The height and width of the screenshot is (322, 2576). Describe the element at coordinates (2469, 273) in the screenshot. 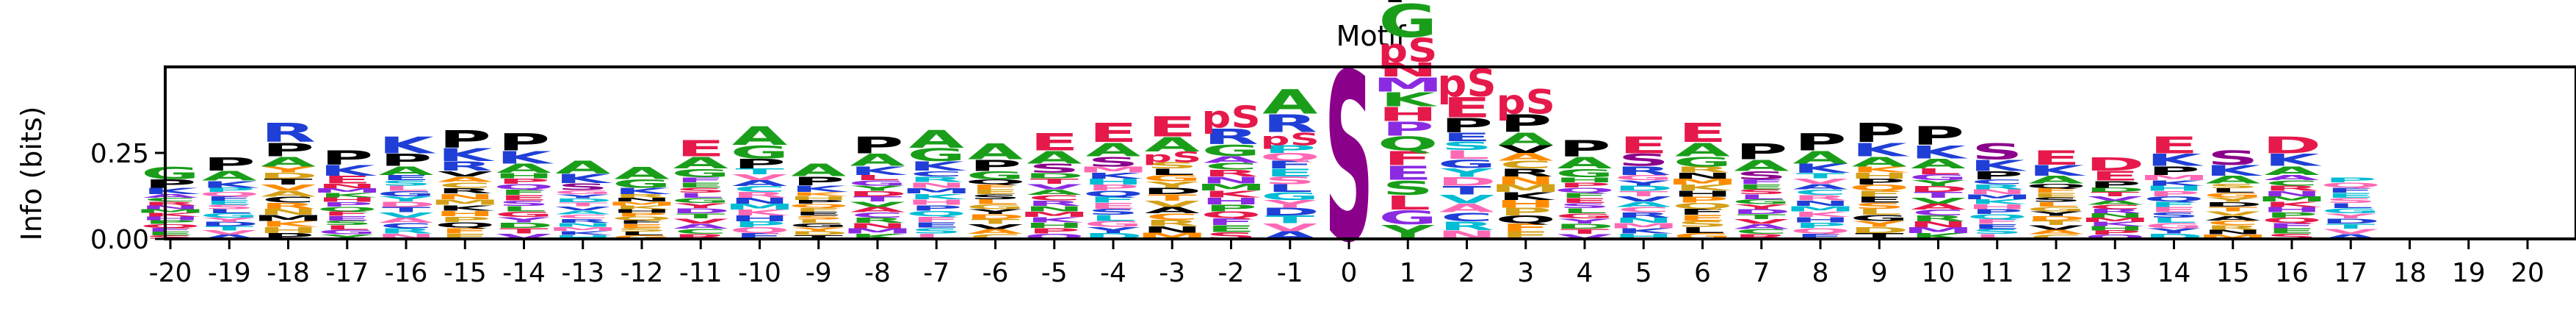

I see `x-tick-label: 19` at that location.